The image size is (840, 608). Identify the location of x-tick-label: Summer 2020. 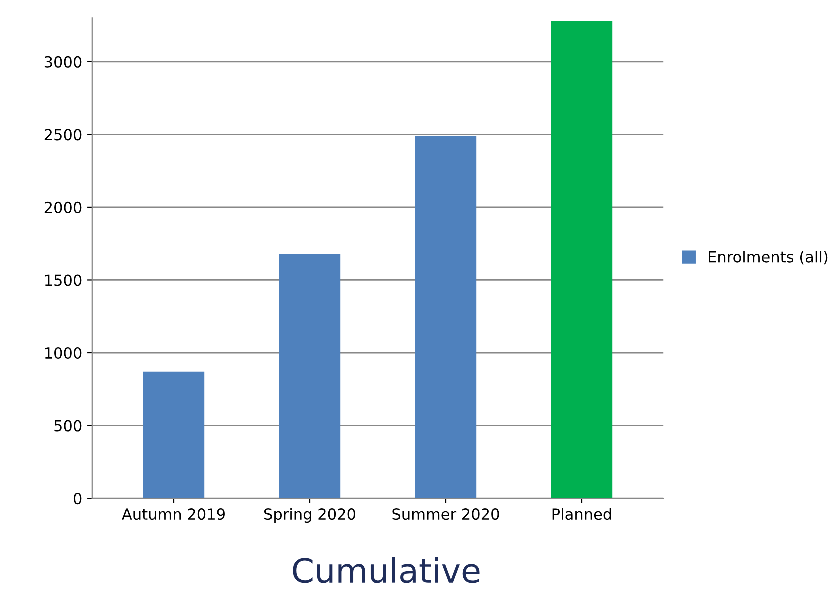
(446, 514).